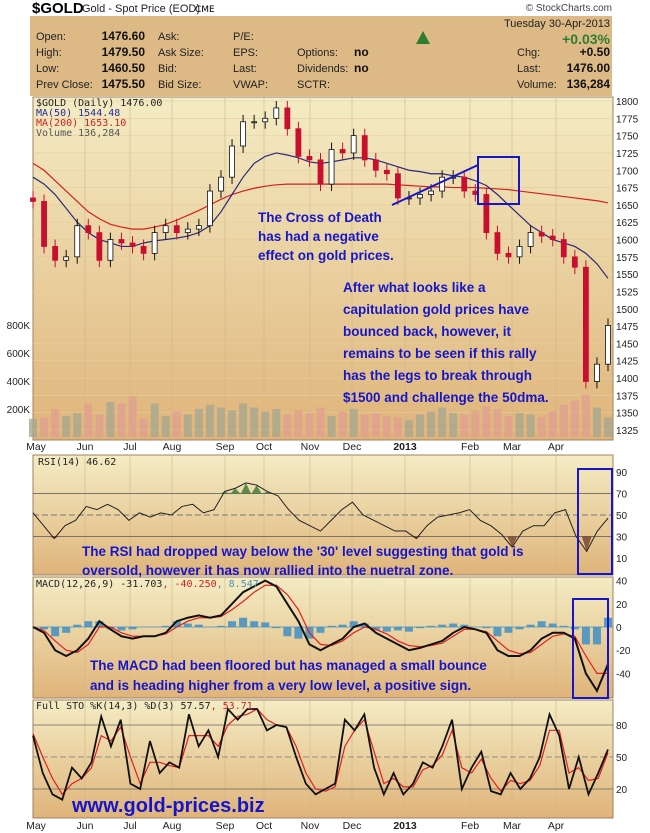 The width and height of the screenshot is (650, 833). What do you see at coordinates (627, 292) in the screenshot?
I see `price-tick-label: 1525` at bounding box center [627, 292].